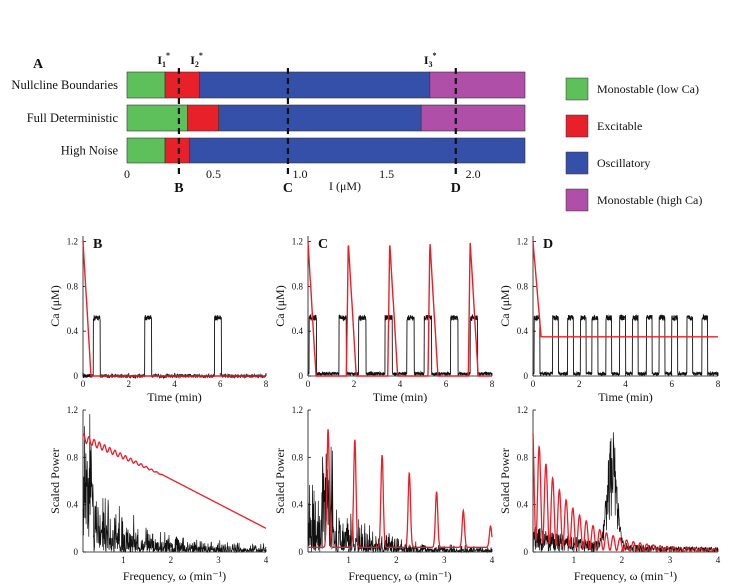  I want to click on panel-label: D, so click(548, 244).